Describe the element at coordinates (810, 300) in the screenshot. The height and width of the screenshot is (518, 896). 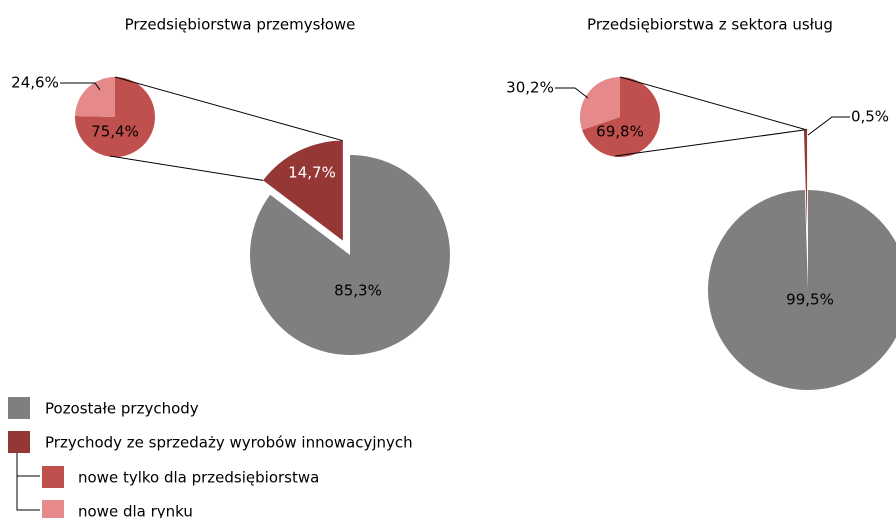
I see `data-label: 99,5%` at that location.